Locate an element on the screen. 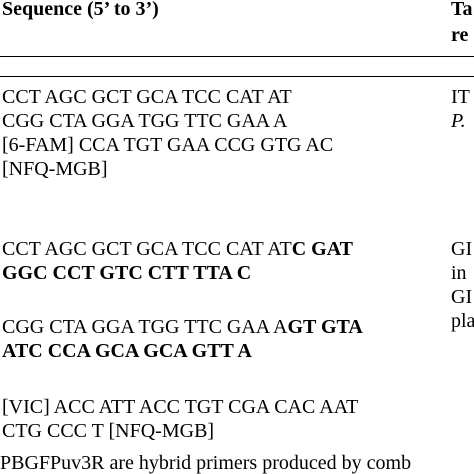 This screenshot has height=474, width=474. sequence-bold-part: ATC CCA GCA GCA GTT A is located at coordinates (127, 351).